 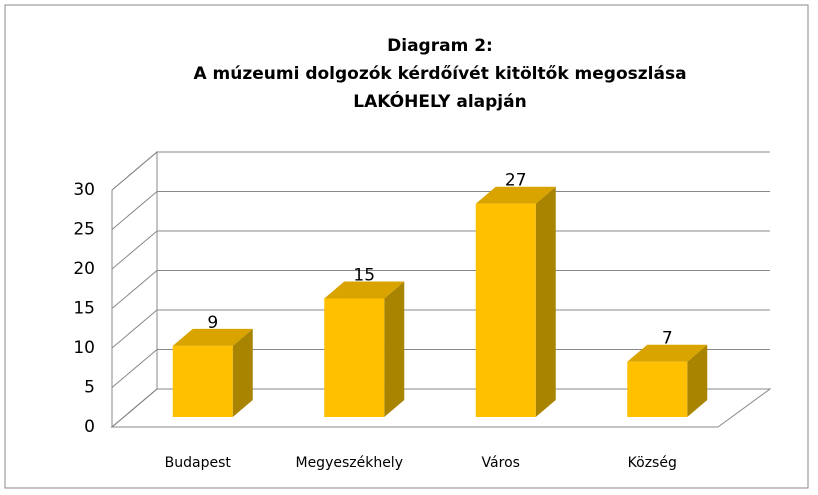 I want to click on chart-title: Diagram 2:, so click(x=440, y=46).